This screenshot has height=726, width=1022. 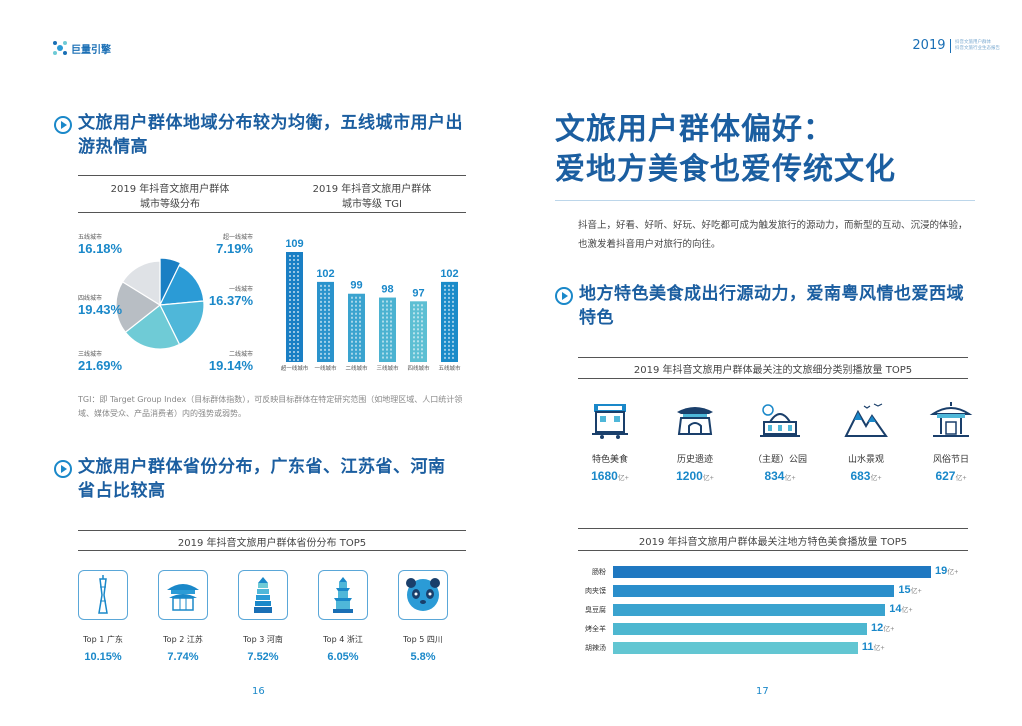 What do you see at coordinates (183, 639) in the screenshot?
I see `province-label: Top 2 江苏` at bounding box center [183, 639].